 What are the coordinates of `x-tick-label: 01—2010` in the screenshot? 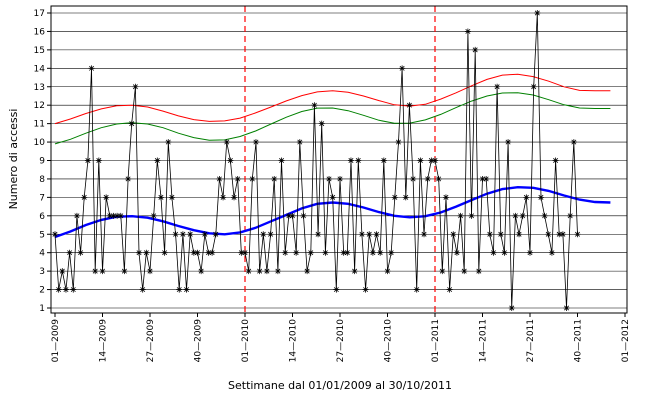 It's located at (246, 341).